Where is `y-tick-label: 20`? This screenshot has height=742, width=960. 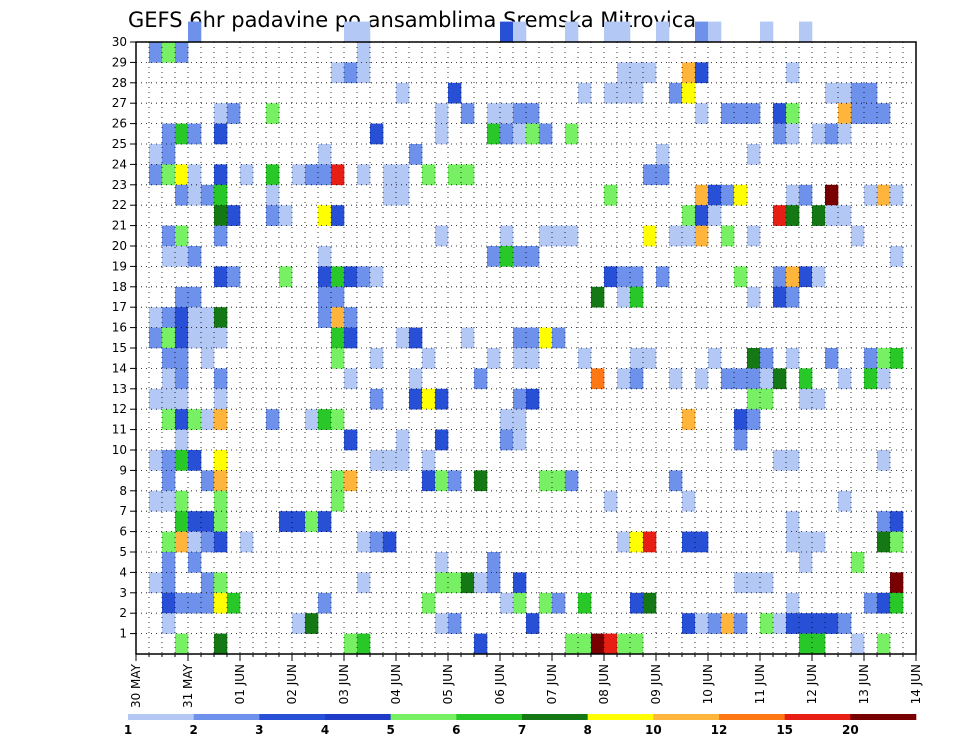 y-tick-label: 20 is located at coordinates (119, 246).